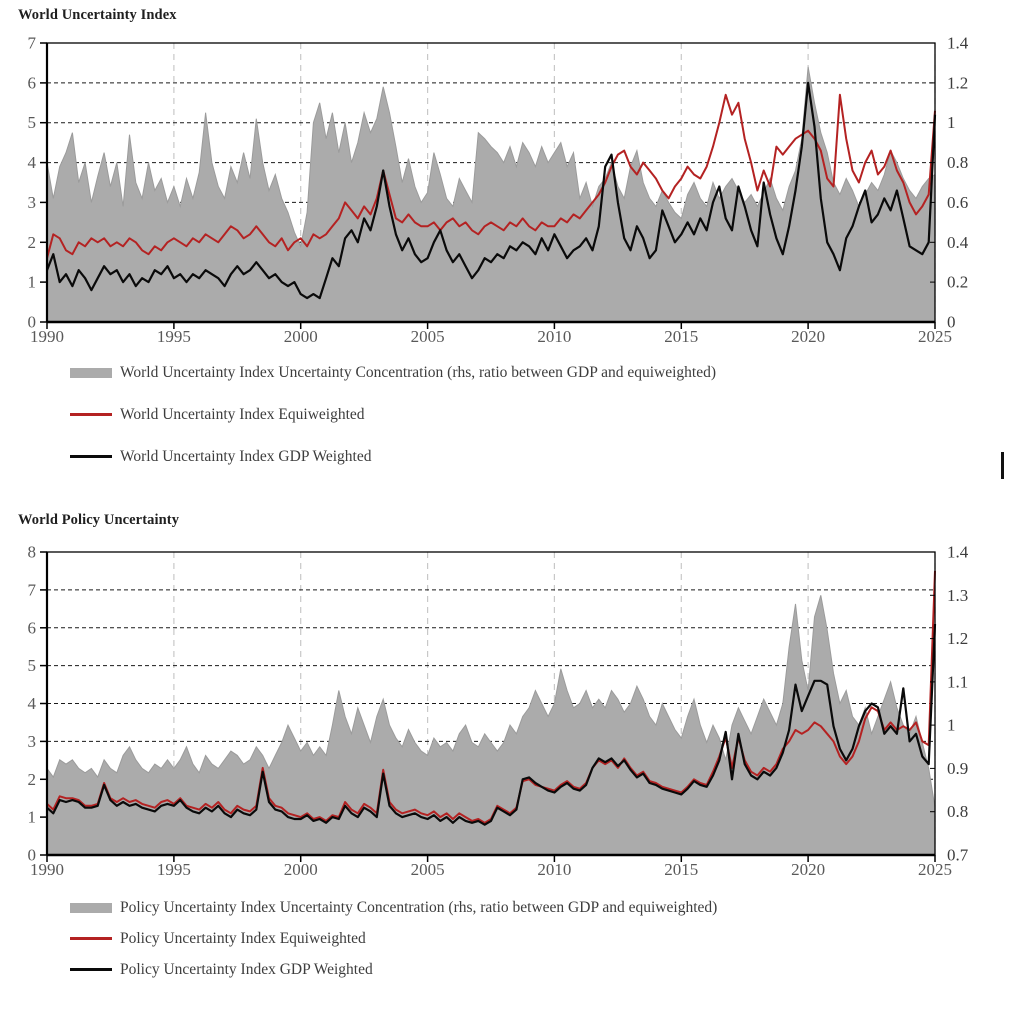 This screenshot has height=1015, width=1024. What do you see at coordinates (957, 768) in the screenshot?
I see `svg-text: 0.9` at bounding box center [957, 768].